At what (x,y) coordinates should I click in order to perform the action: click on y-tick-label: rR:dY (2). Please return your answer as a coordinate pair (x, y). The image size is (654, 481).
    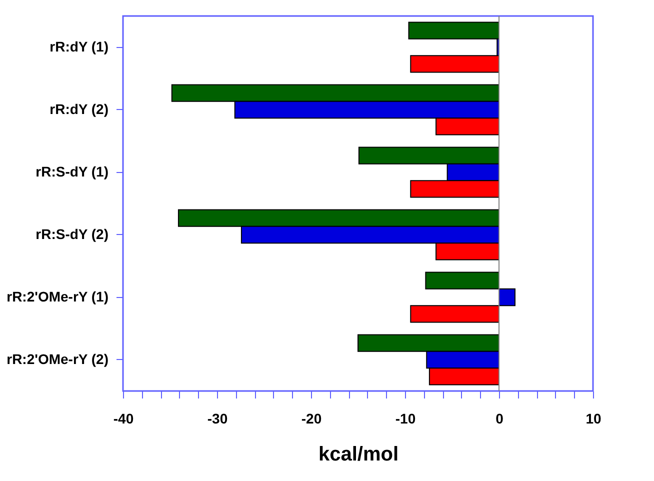
    Looking at the image, I should click on (79, 108).